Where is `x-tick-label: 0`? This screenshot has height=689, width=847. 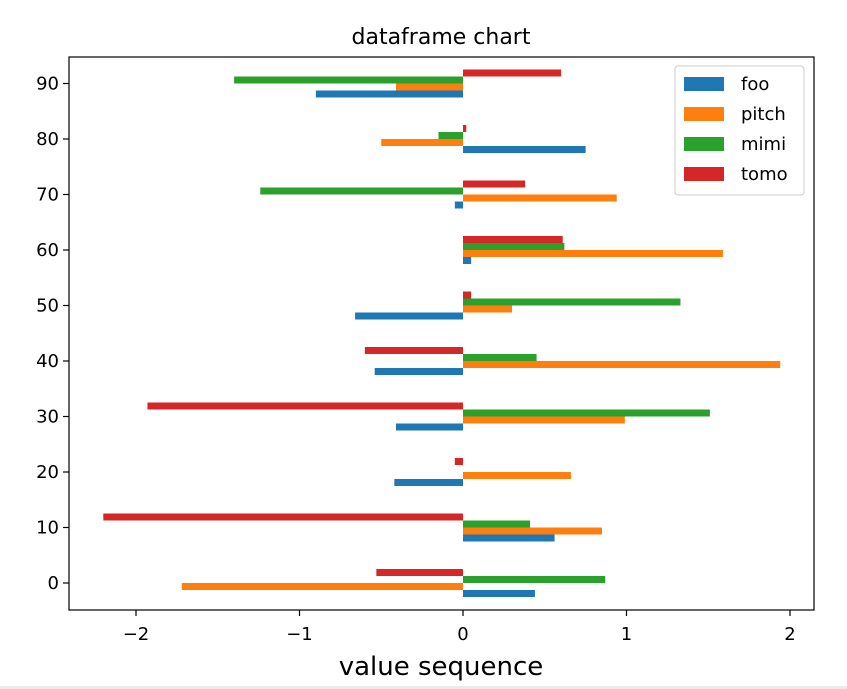 x-tick-label: 0 is located at coordinates (462, 634).